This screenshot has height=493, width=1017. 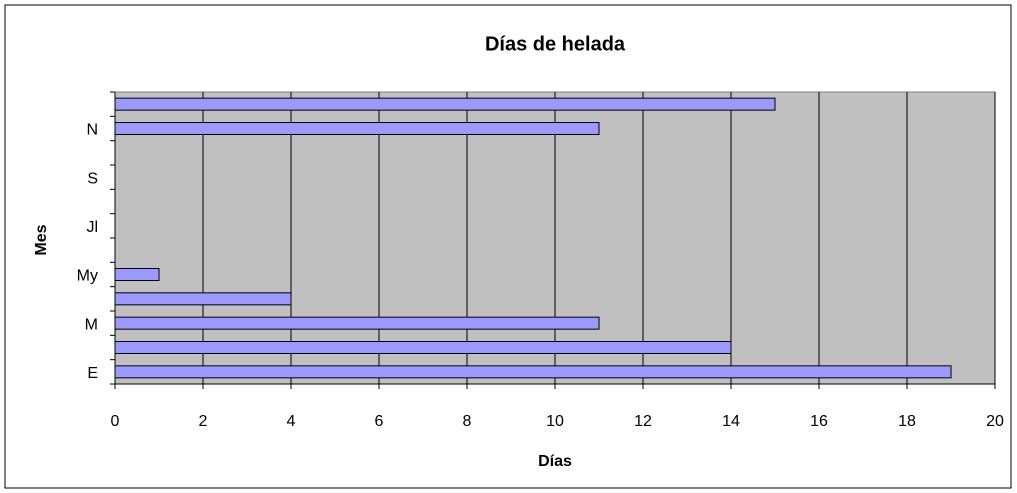 I want to click on x-tick-label: 0, so click(x=115, y=421).